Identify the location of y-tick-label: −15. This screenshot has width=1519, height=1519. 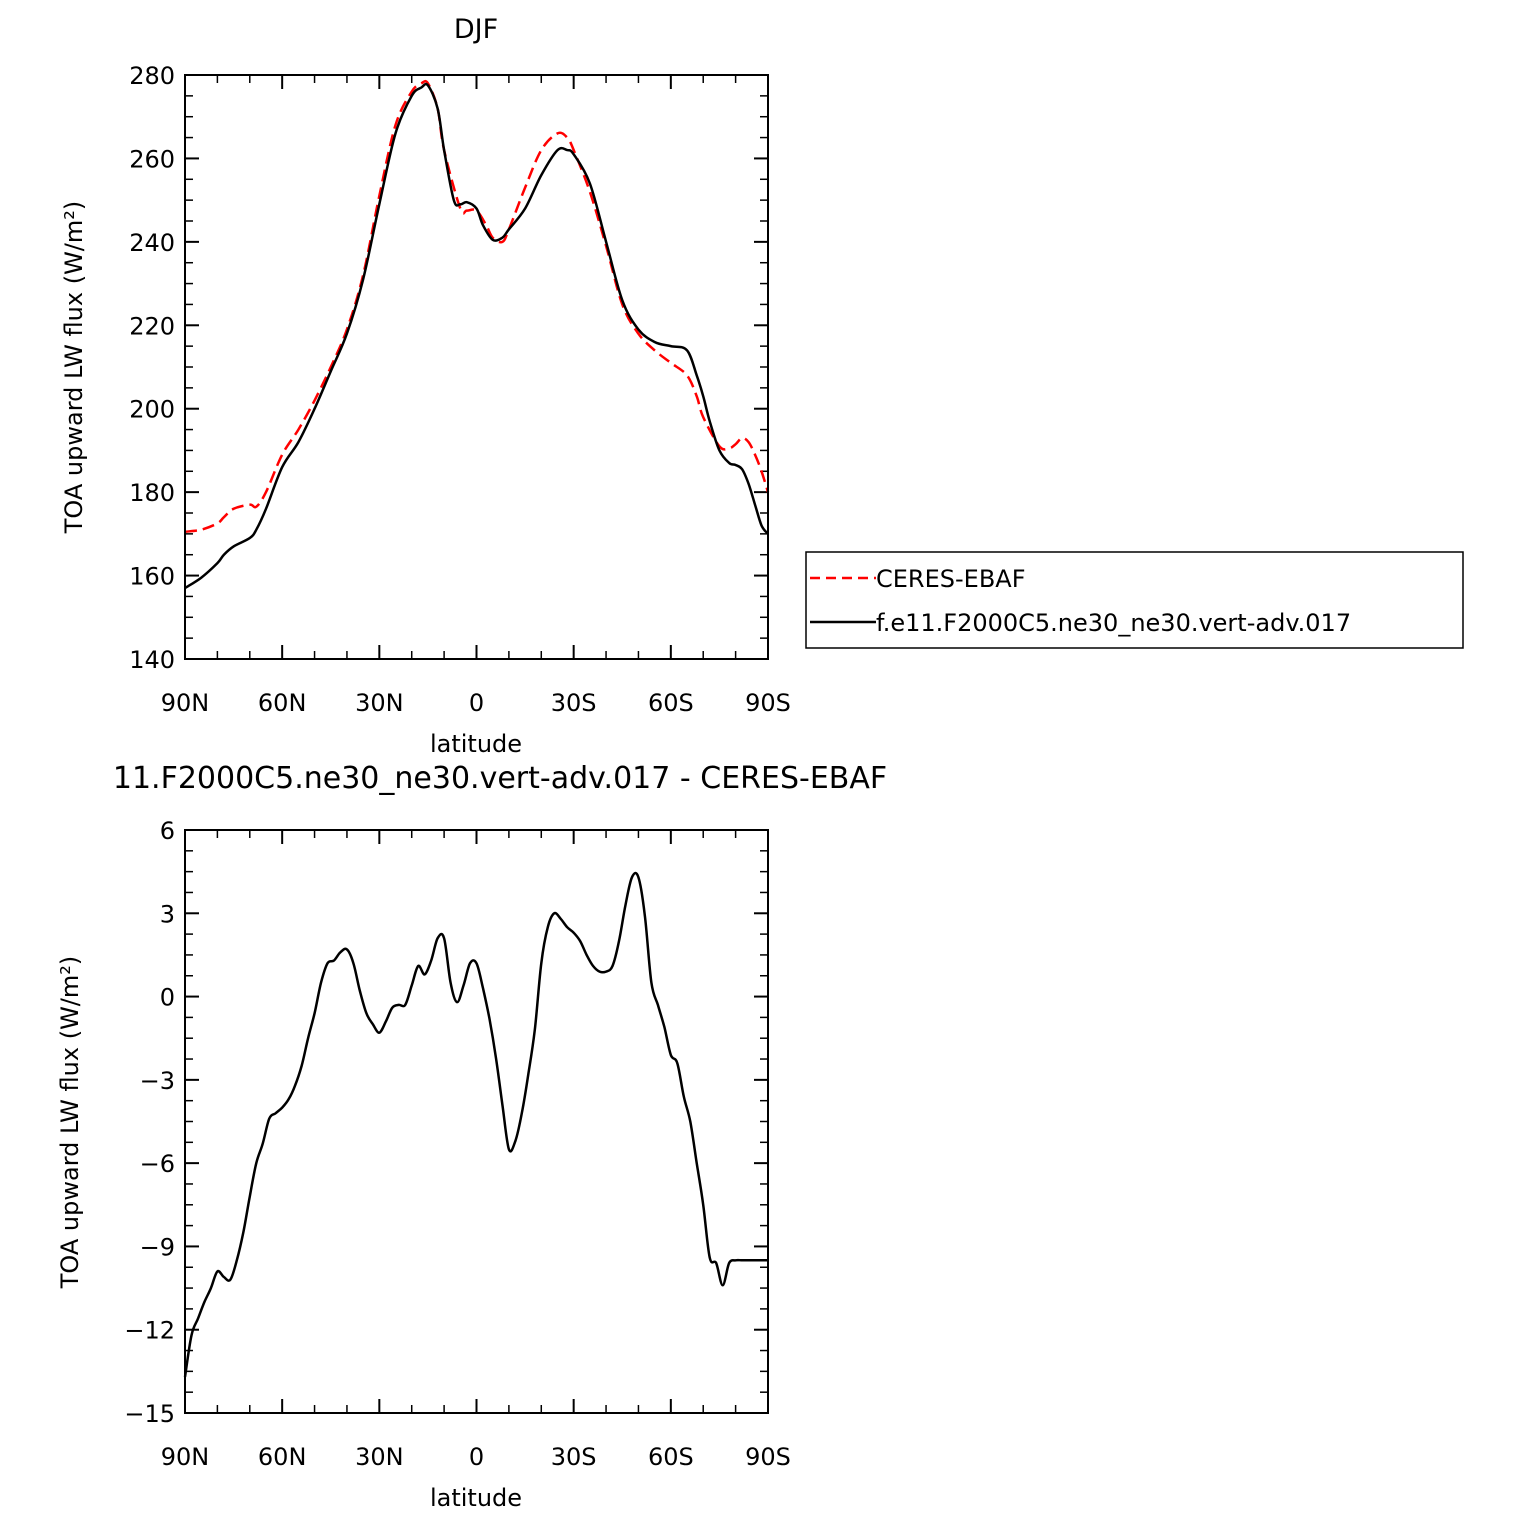
(149, 1414).